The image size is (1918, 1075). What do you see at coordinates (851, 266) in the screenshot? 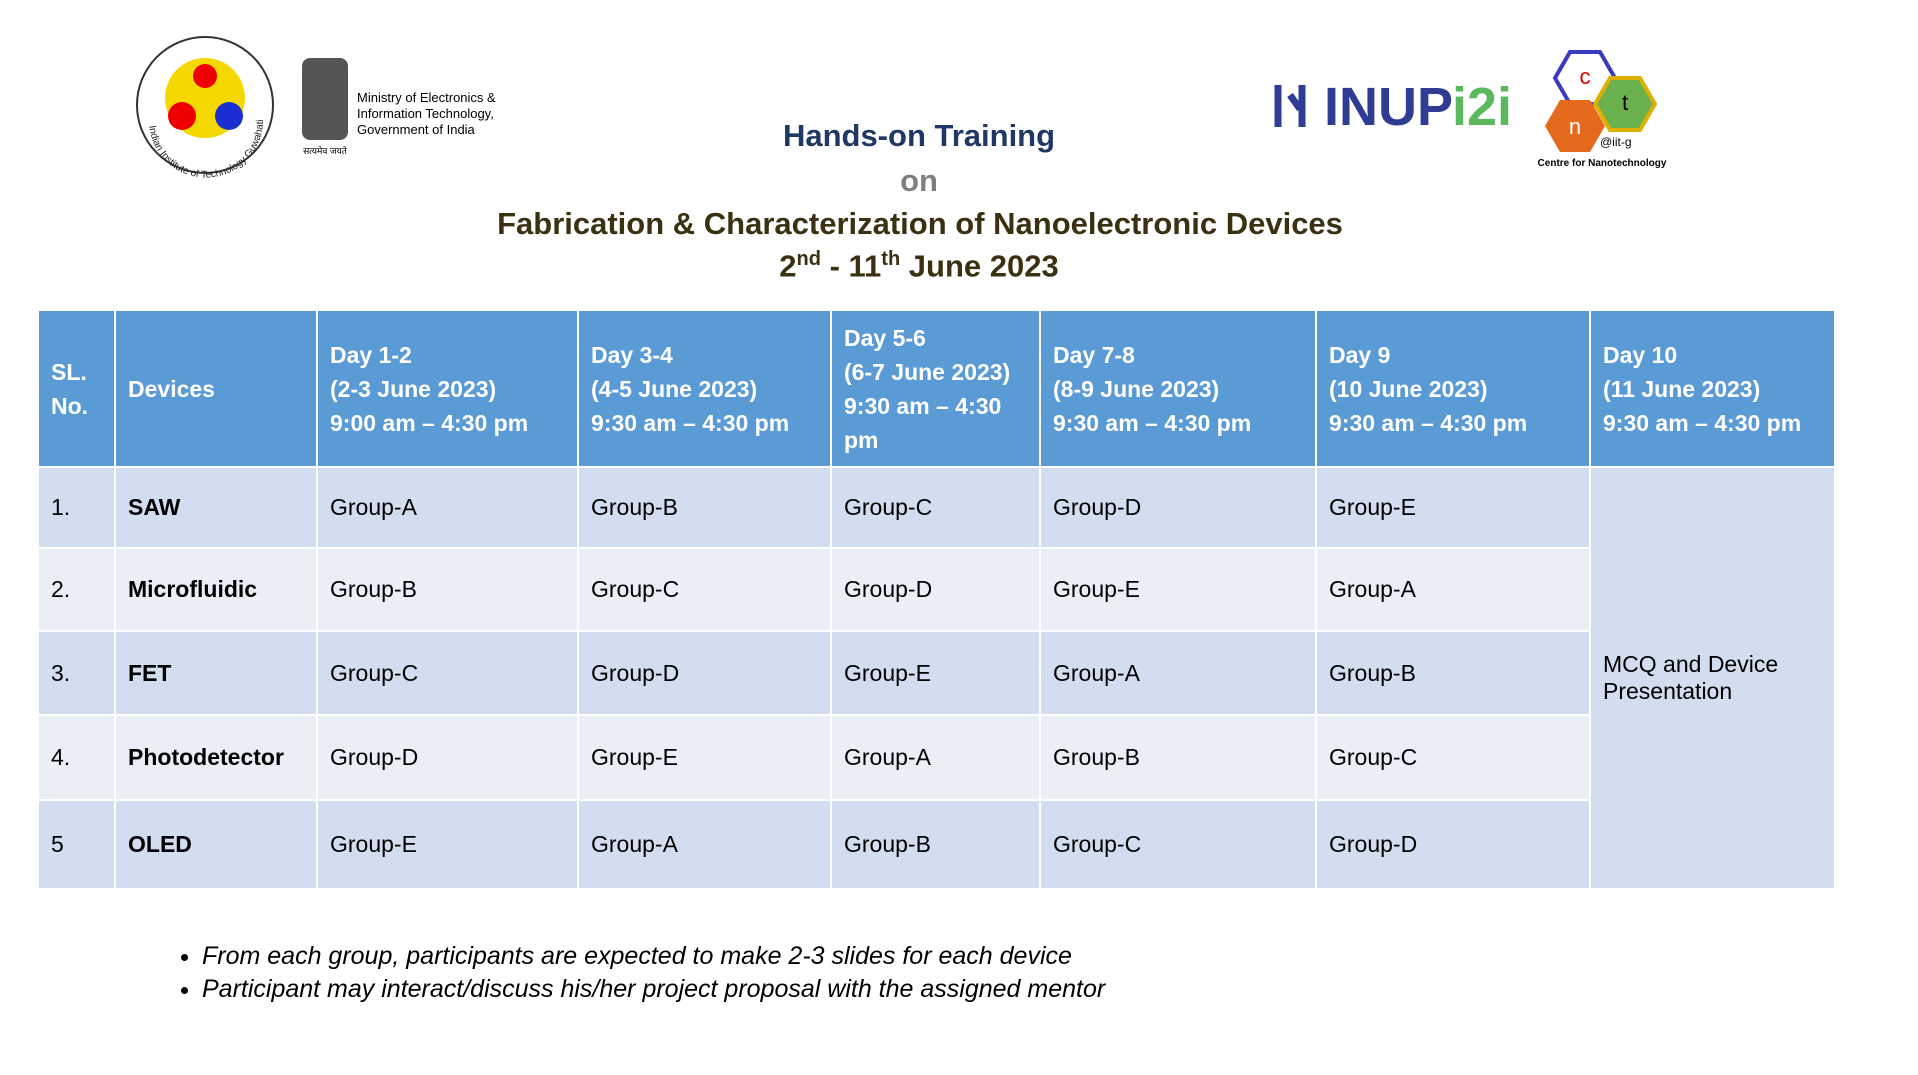
I see `date-part: - 11` at bounding box center [851, 266].